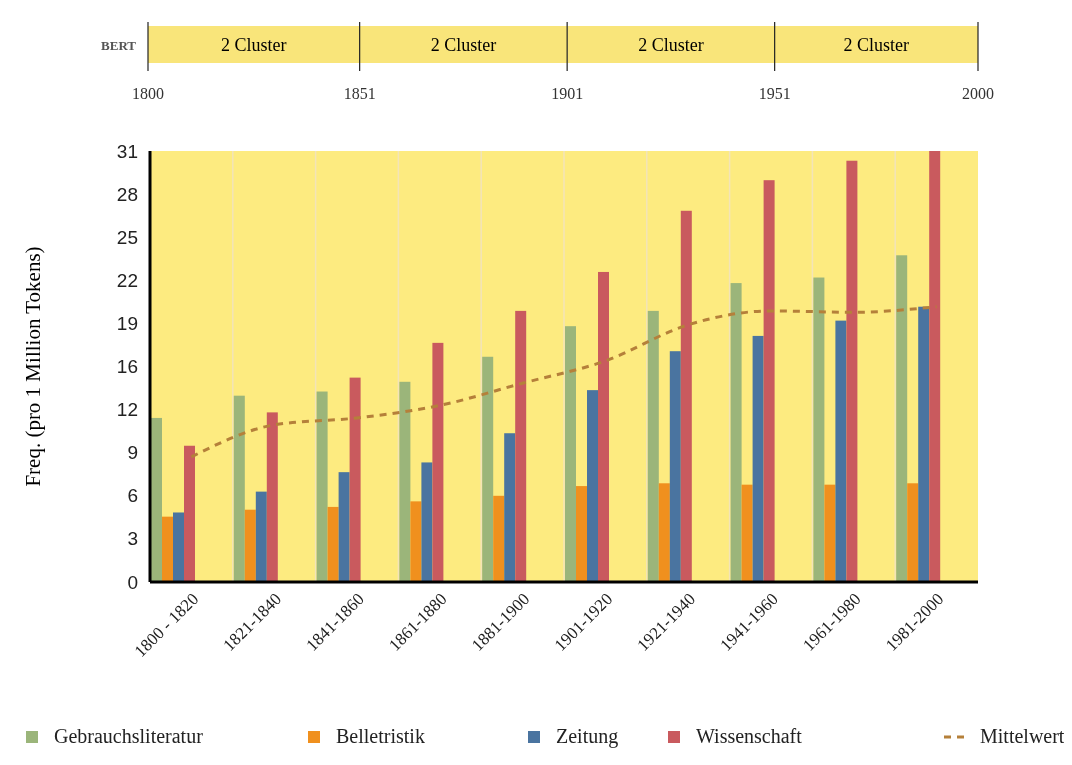 This screenshot has width=1072, height=765. What do you see at coordinates (127, 237) in the screenshot?
I see `y-tick-label: 25` at bounding box center [127, 237].